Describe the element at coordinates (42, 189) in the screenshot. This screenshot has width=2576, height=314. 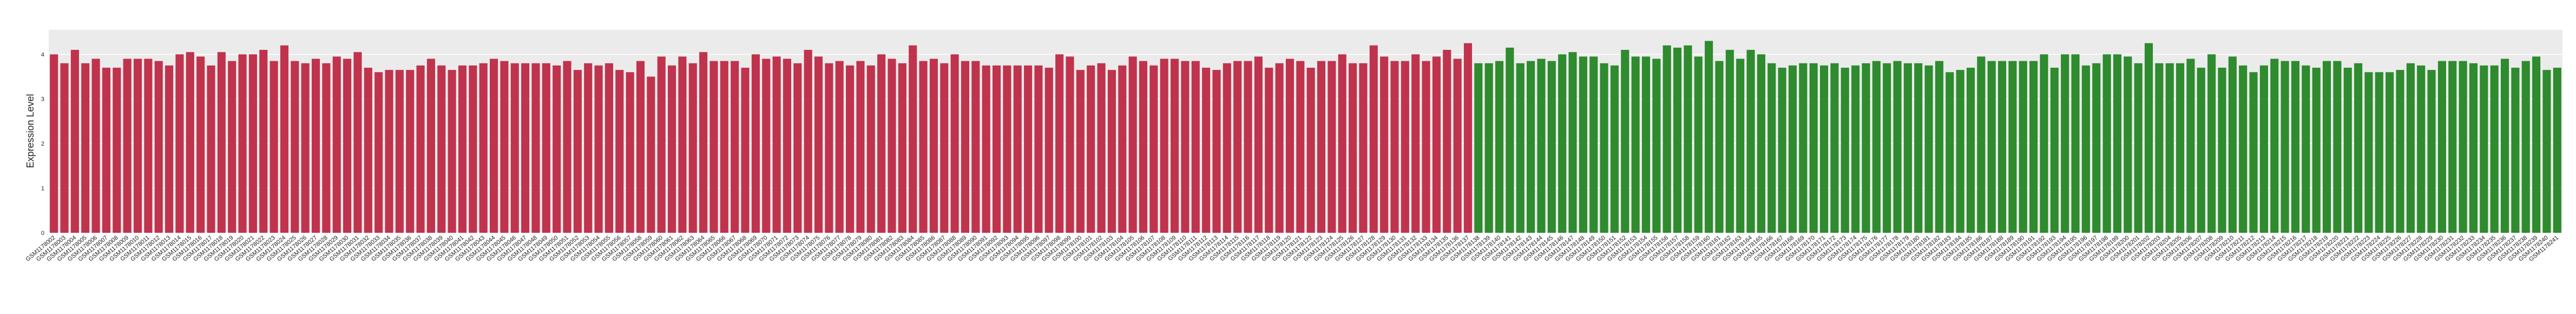
I see `y-tick-label: 1` at that location.